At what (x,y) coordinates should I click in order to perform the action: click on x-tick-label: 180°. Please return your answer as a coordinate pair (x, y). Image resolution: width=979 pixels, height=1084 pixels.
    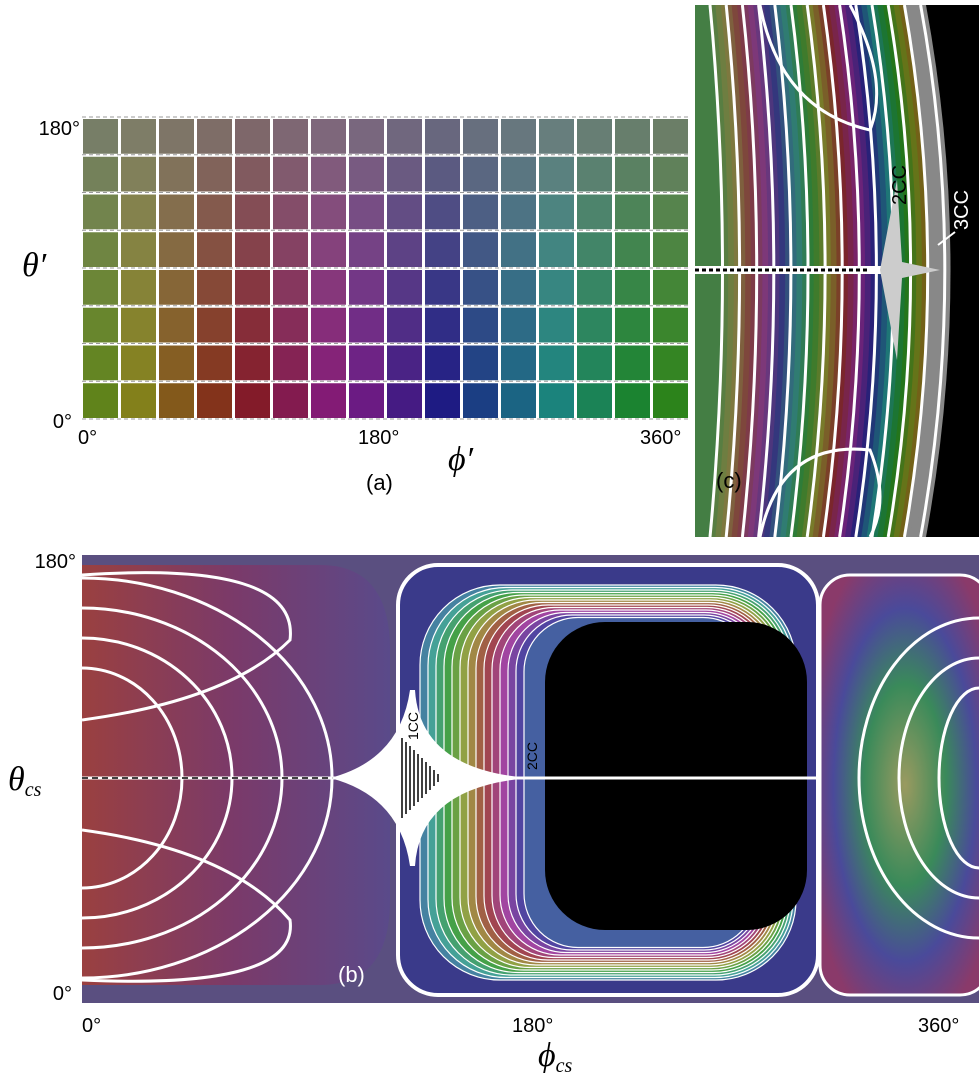
    Looking at the image, I should click on (378, 438).